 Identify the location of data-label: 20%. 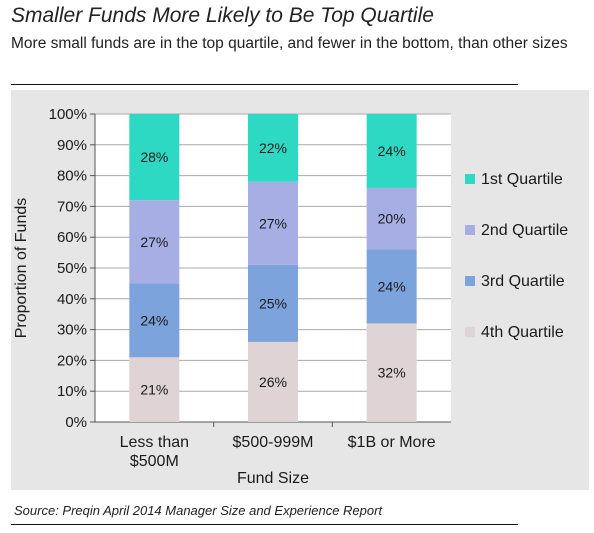
(392, 219).